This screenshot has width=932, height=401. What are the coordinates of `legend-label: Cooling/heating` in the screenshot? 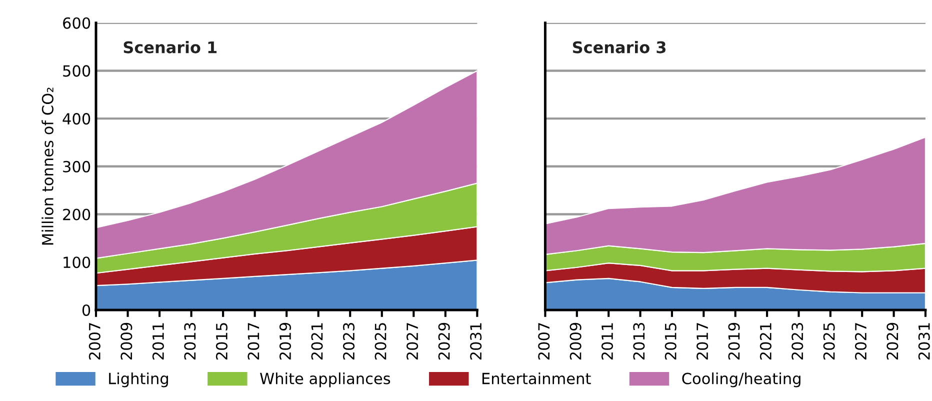 It's located at (741, 380).